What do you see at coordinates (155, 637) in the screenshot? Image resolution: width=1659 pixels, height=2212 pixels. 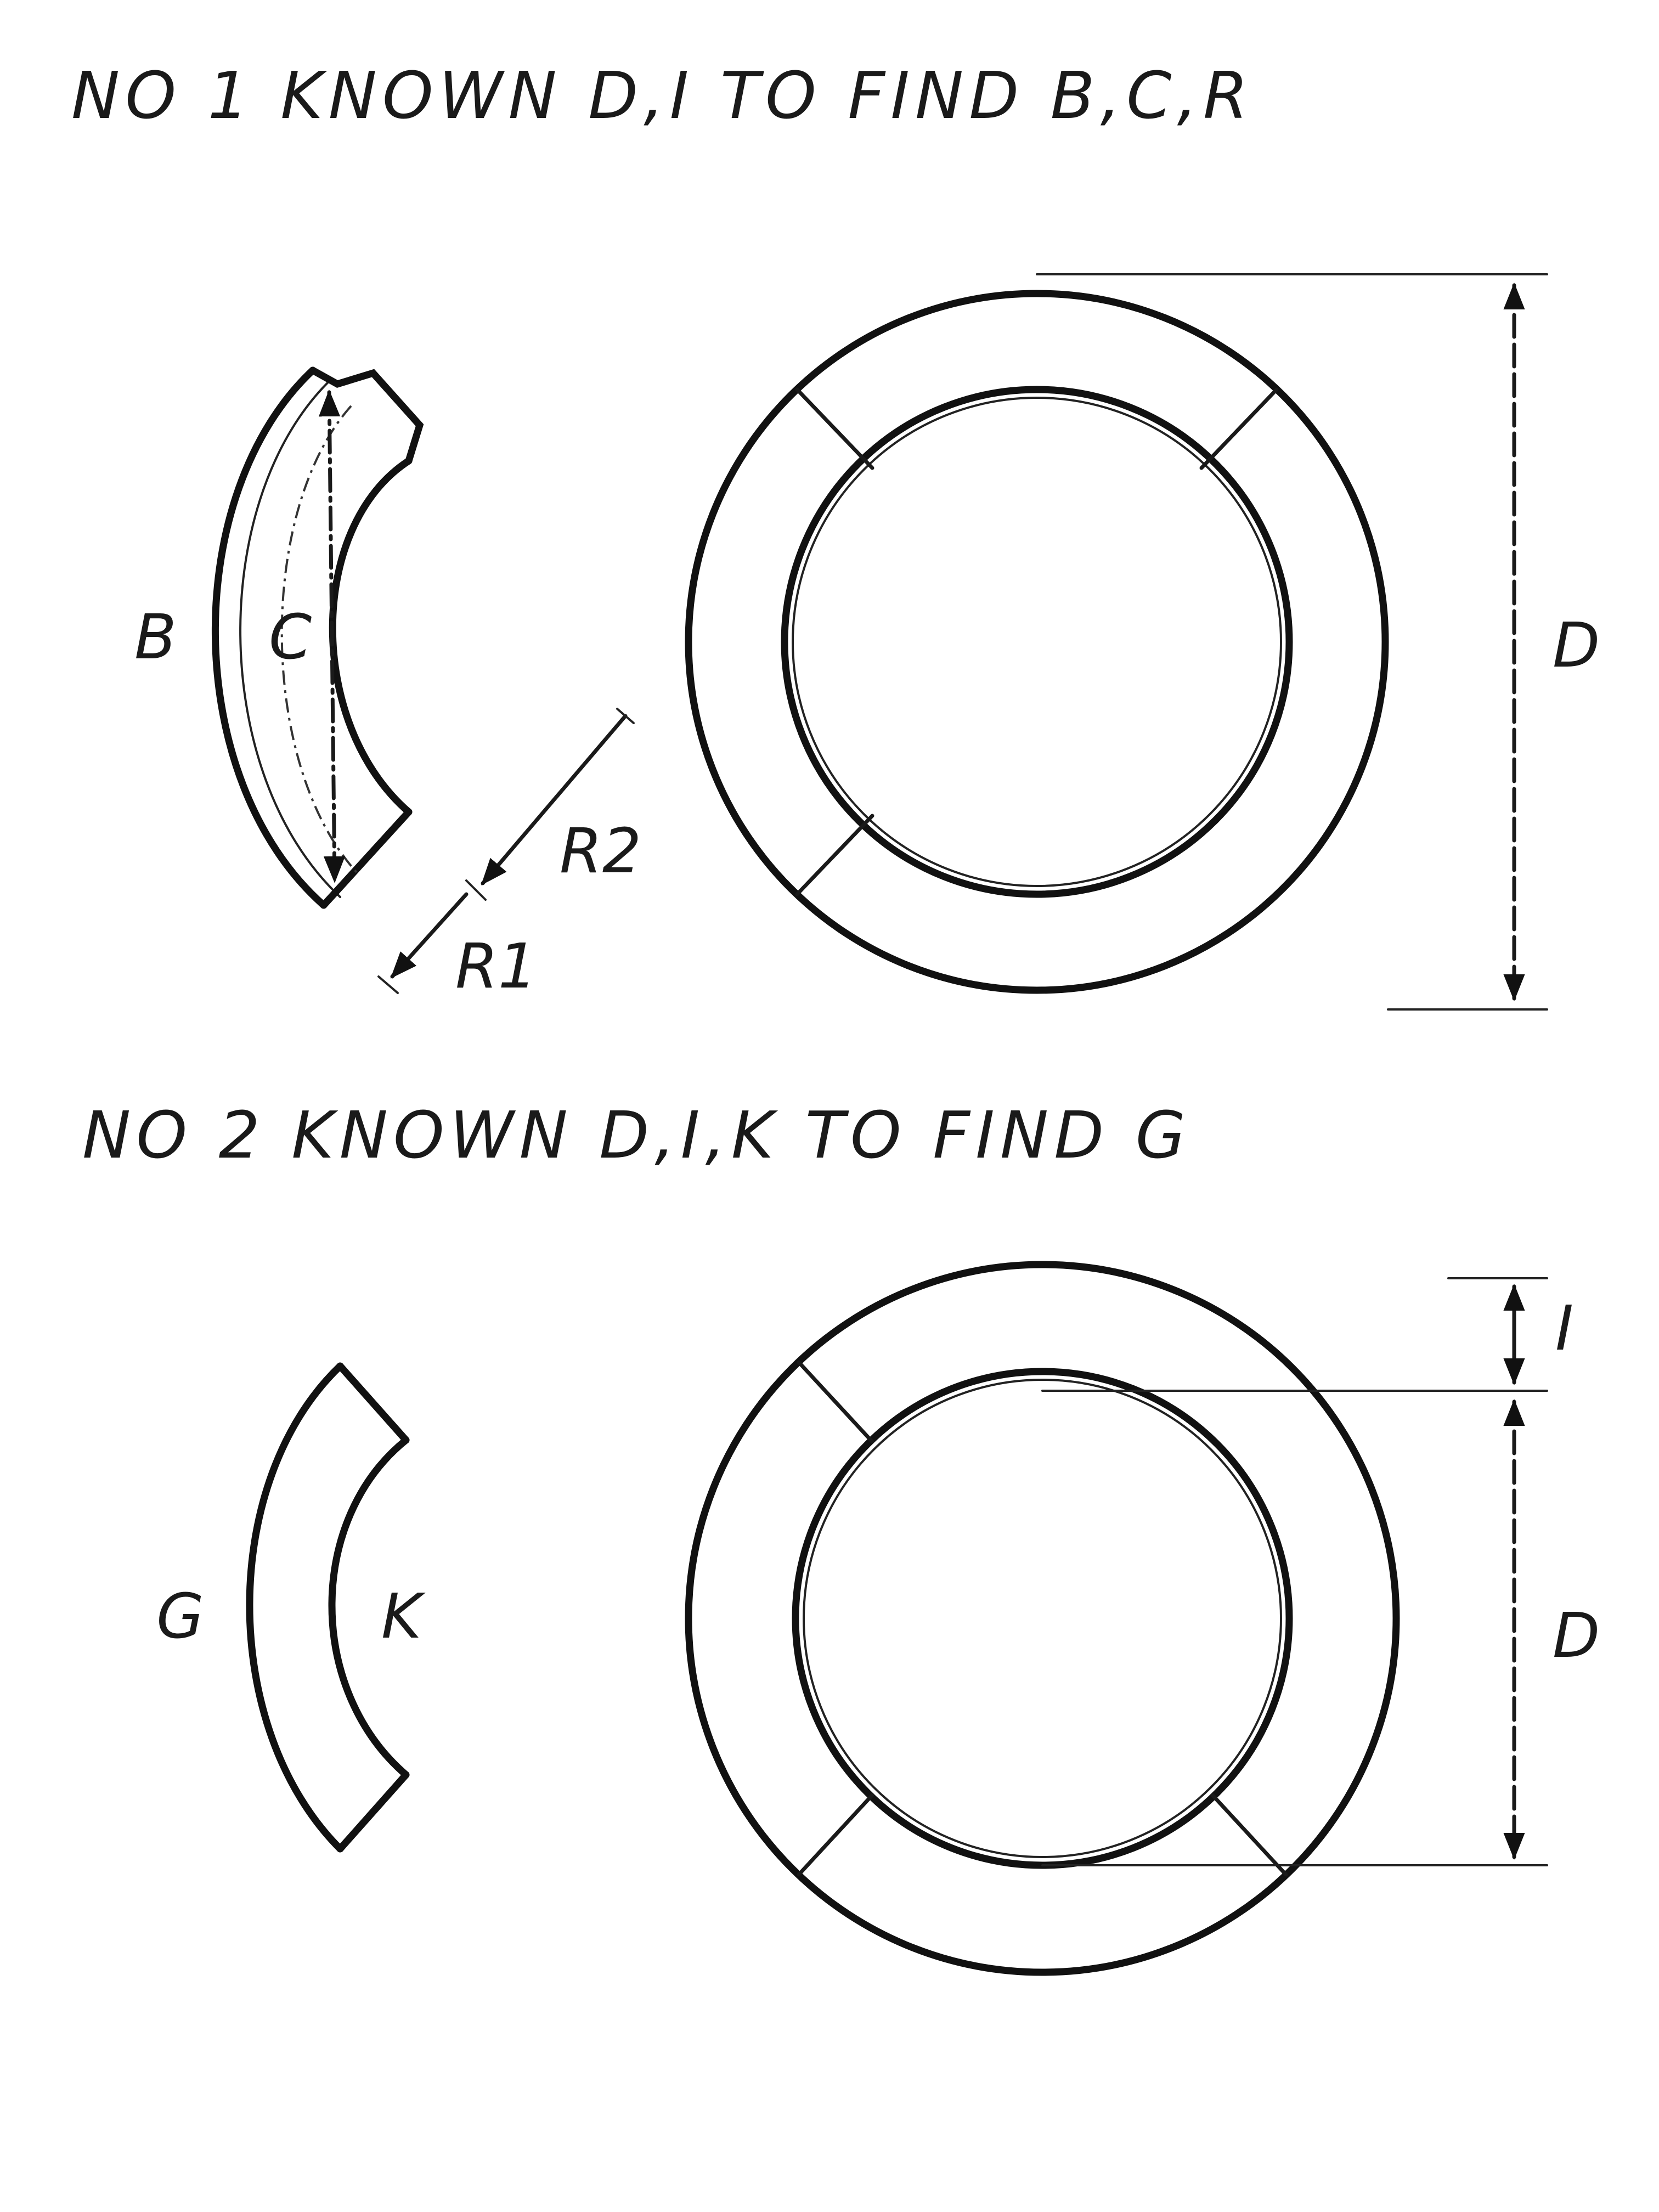 I see `label-B: B` at bounding box center [155, 637].